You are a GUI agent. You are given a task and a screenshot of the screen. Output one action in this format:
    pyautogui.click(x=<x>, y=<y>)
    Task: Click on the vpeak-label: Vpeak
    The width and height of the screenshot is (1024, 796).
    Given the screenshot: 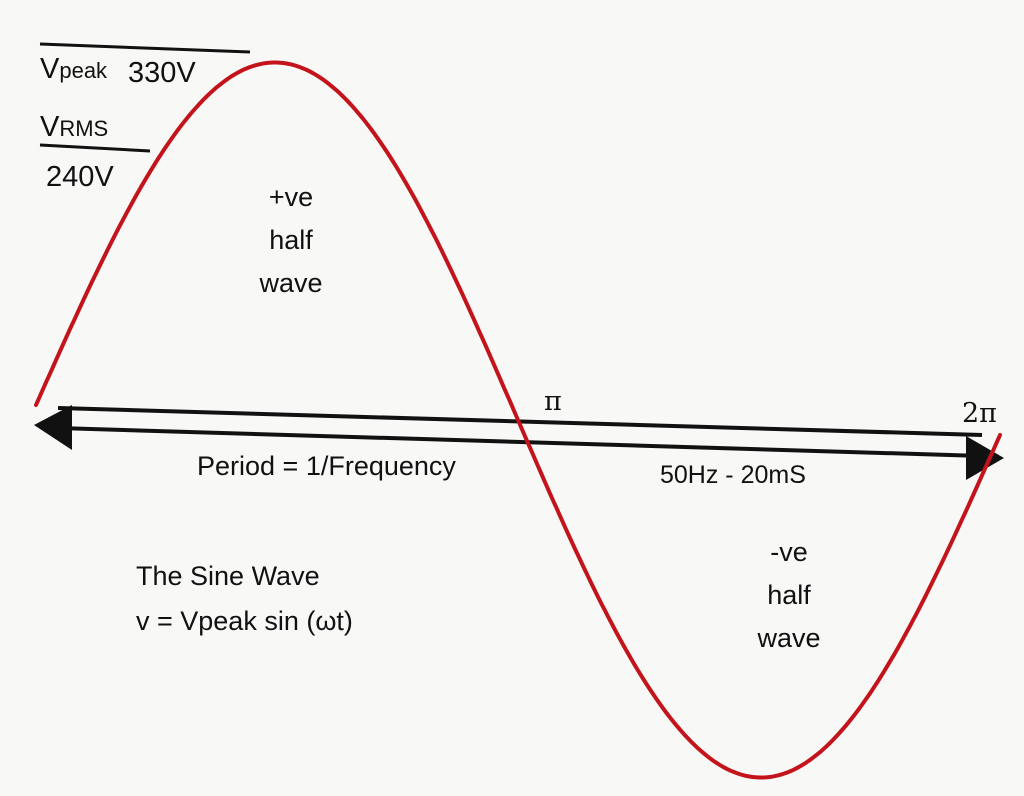 What is the action you would take?
    pyautogui.click(x=74, y=69)
    